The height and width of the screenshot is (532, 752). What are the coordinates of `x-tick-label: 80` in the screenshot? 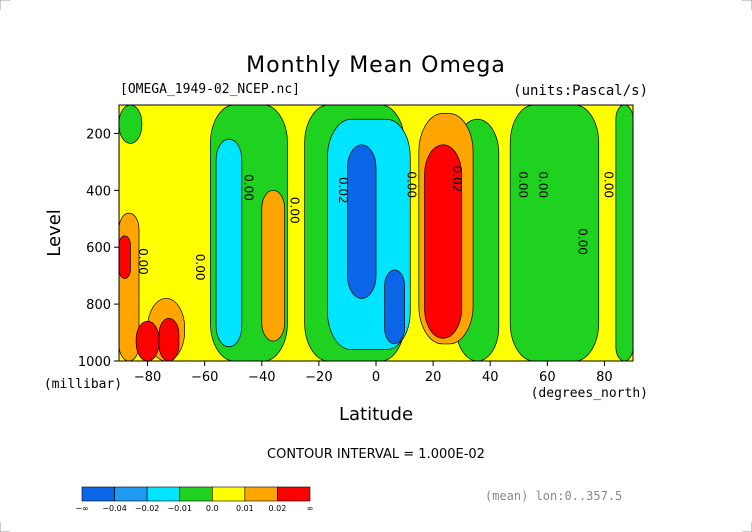 It's located at (604, 377).